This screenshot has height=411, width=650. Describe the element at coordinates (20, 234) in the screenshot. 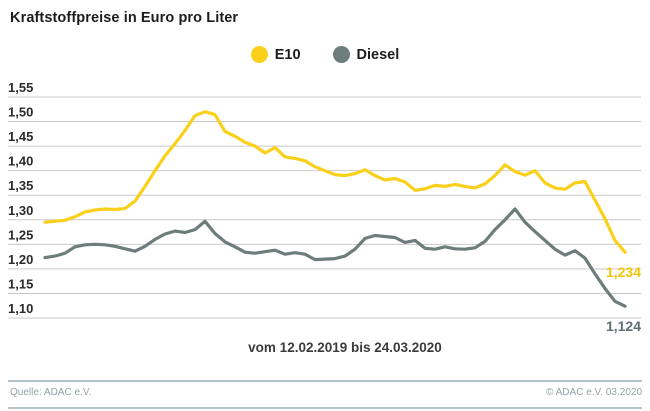

I see `y-axis-tick-label: 1,25` at that location.